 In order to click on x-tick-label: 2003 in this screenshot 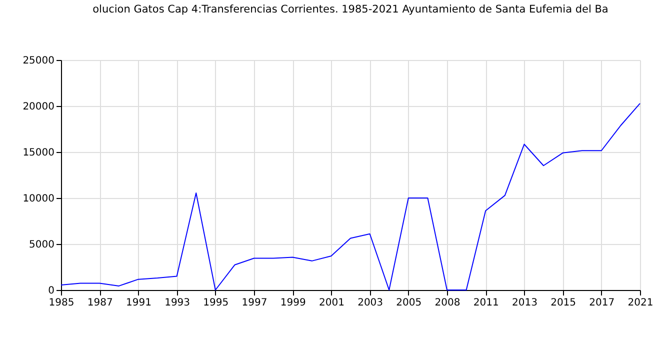, I will do `click(371, 303)`.